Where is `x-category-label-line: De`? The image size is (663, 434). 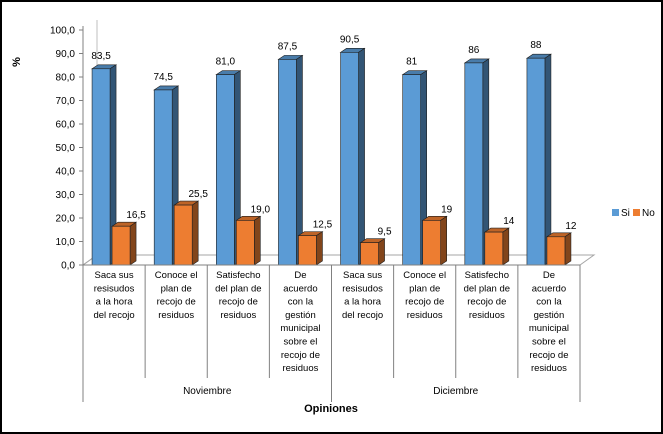 x-category-label-line: De is located at coordinates (300, 275).